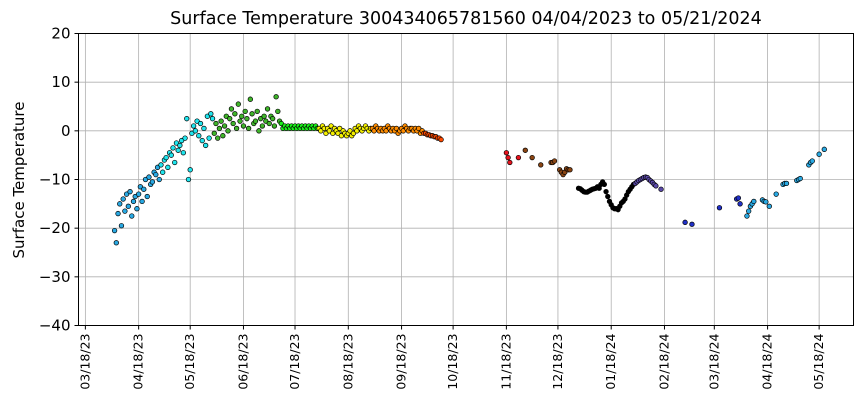 The image size is (863, 408). Describe the element at coordinates (713, 361) in the screenshot. I see `x-tick-label: 03/18/24` at that location.